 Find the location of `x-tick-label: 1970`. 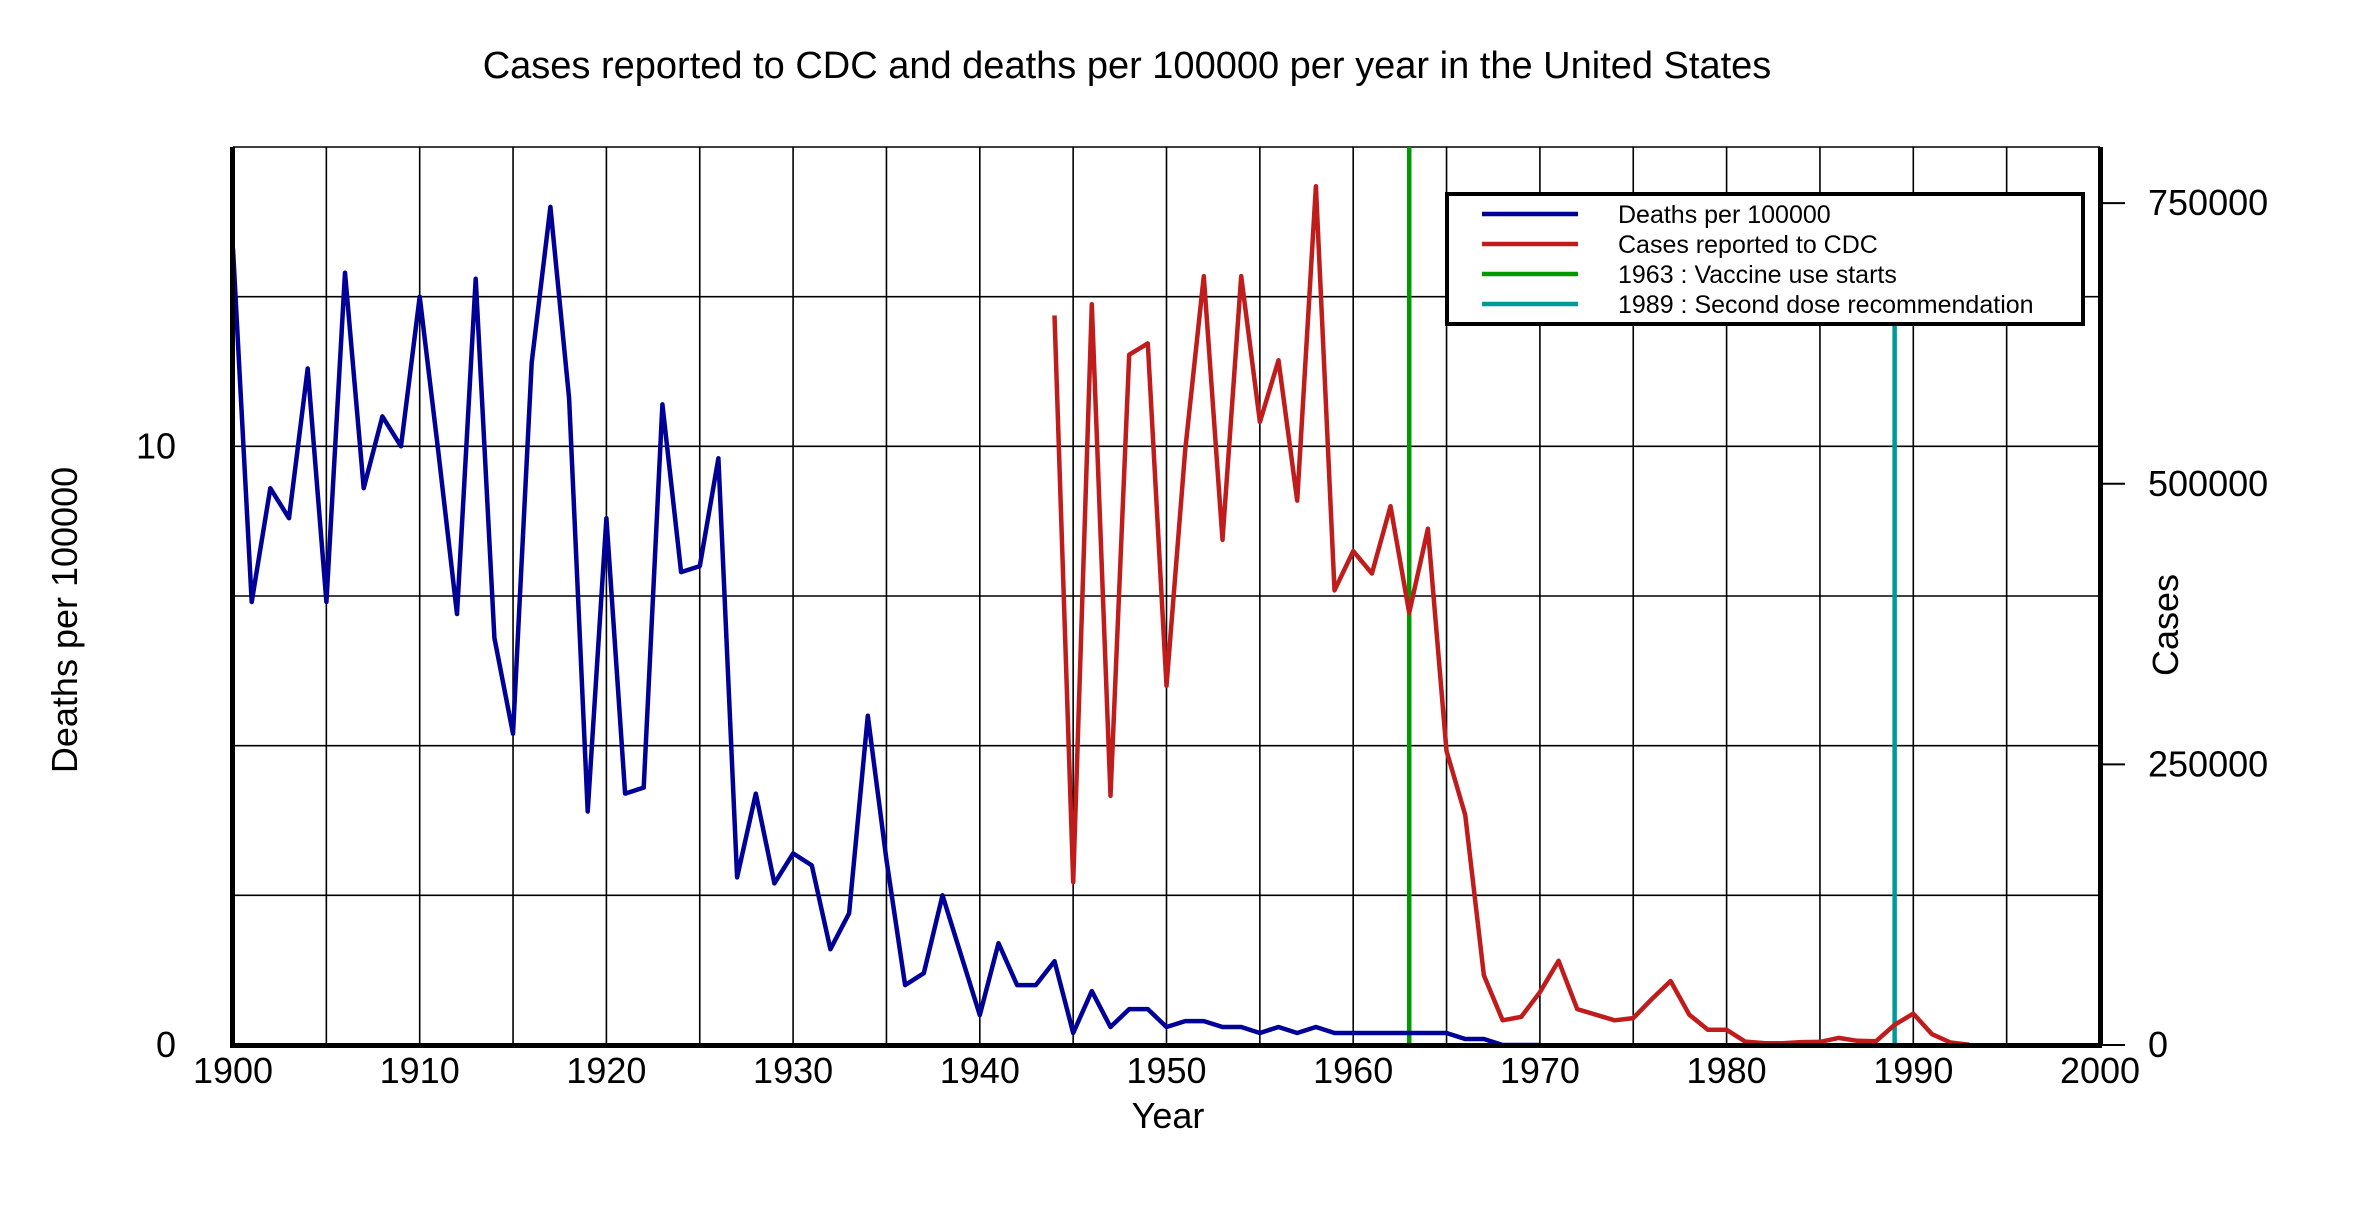

x-tick-label: 1970 is located at coordinates (1540, 1070).